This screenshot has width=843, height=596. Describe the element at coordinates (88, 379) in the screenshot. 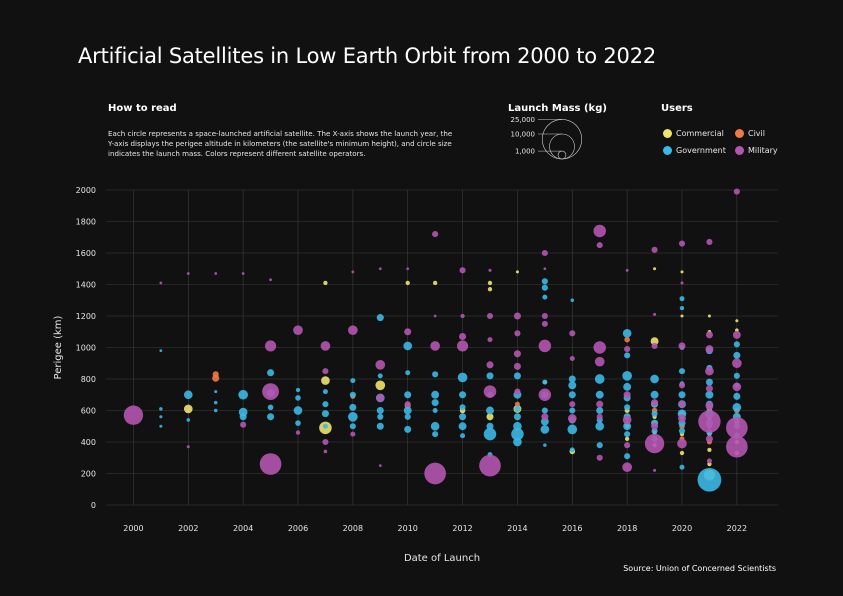

I see `y-tick-label: 800` at that location.